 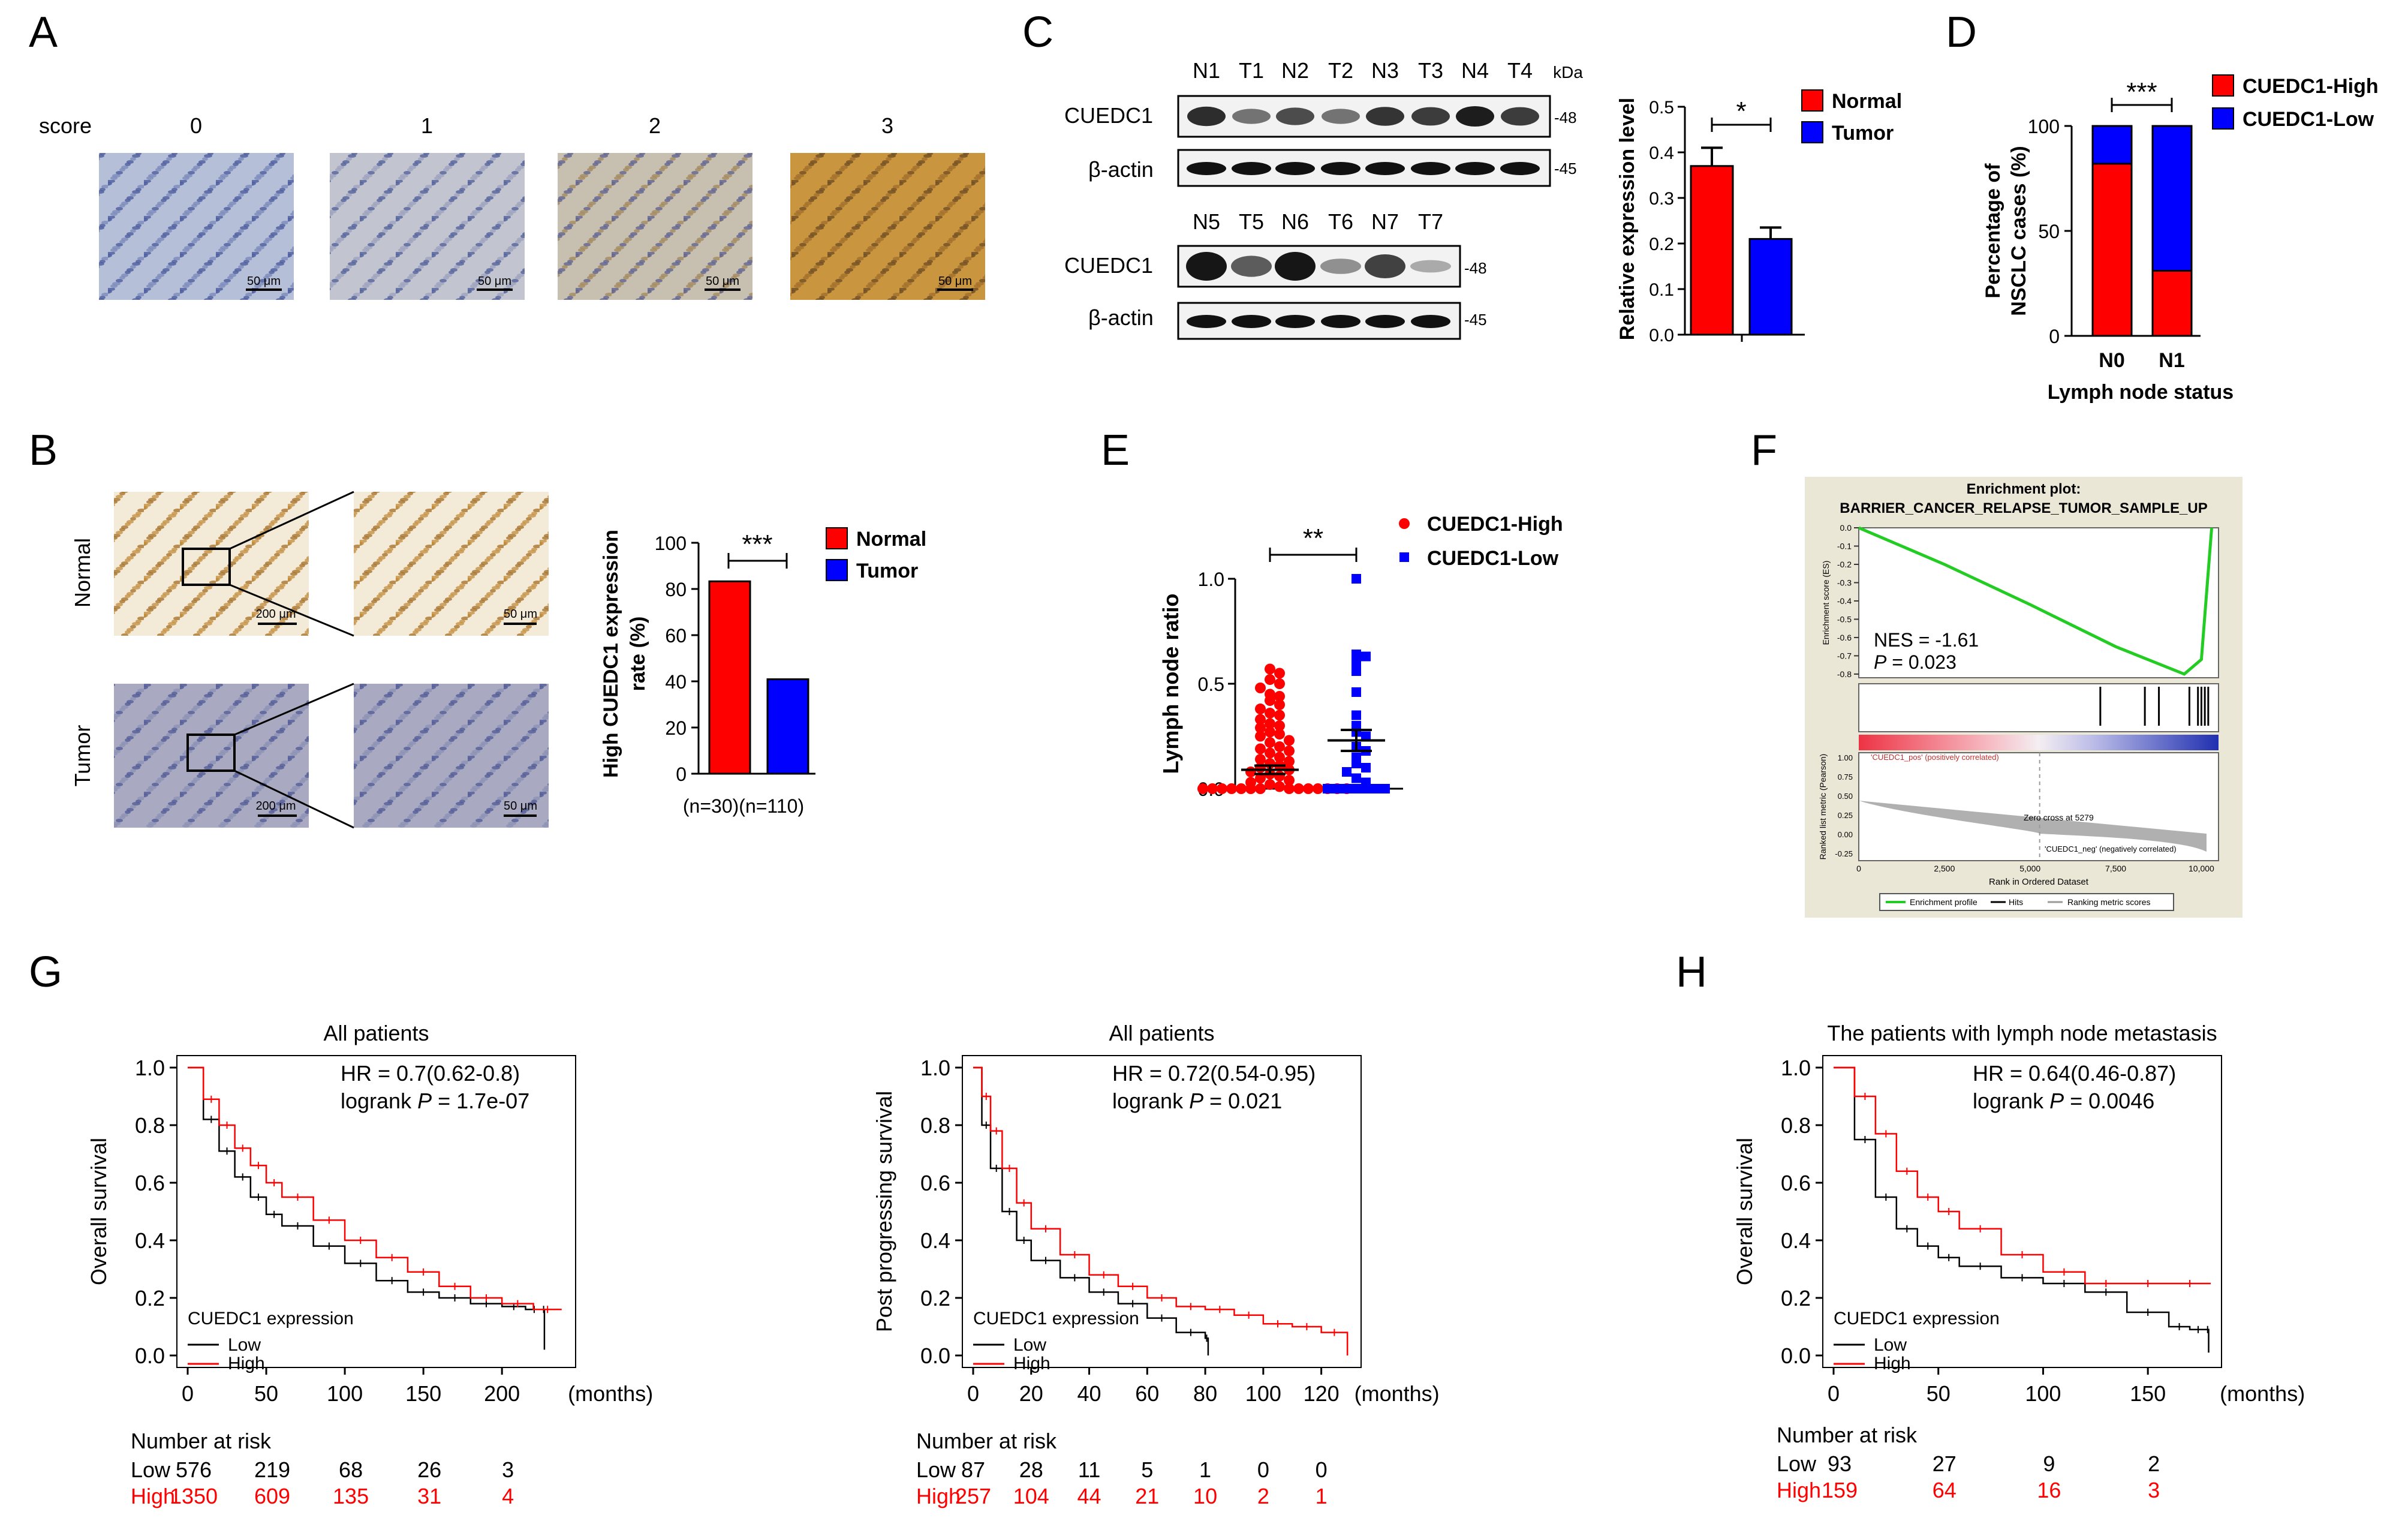 I want to click on lane-label: T2, so click(x=1340, y=70).